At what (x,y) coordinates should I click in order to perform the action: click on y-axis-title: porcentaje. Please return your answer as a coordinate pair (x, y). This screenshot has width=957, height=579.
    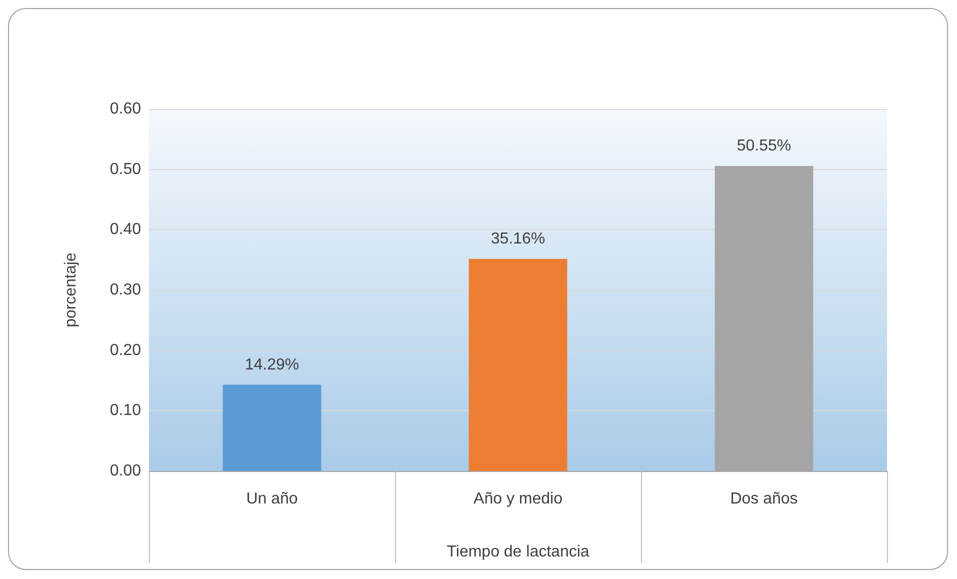
    Looking at the image, I should click on (71, 290).